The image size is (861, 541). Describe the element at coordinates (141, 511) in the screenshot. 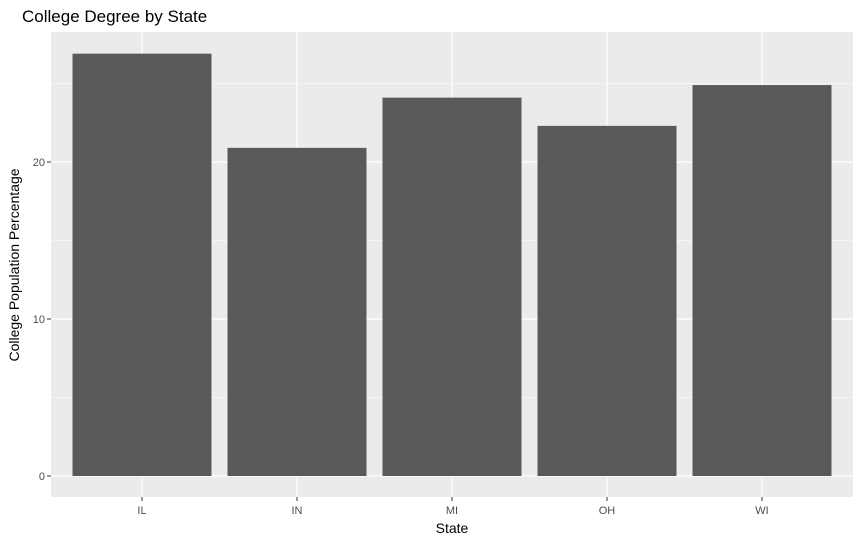

I see `x-tick-label: IL` at that location.